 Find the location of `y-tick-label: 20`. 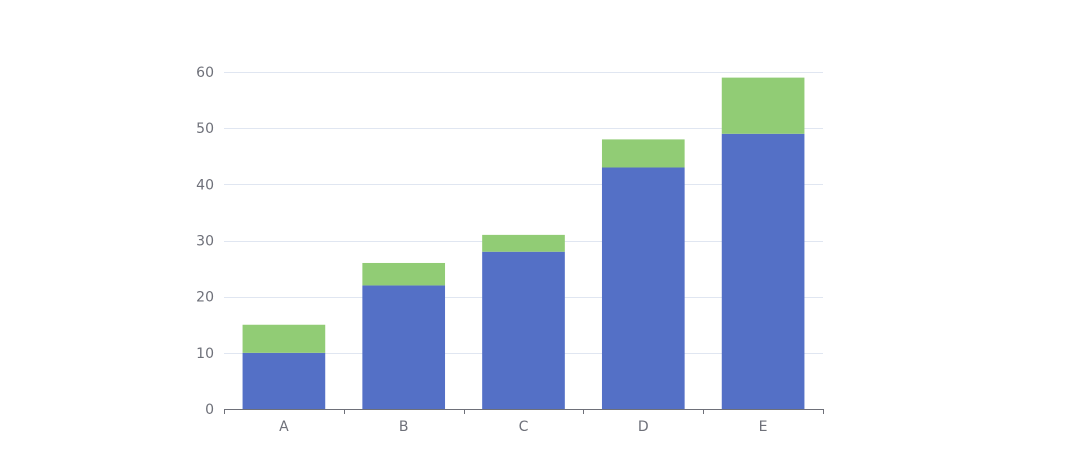

y-tick-label: 20 is located at coordinates (205, 298).